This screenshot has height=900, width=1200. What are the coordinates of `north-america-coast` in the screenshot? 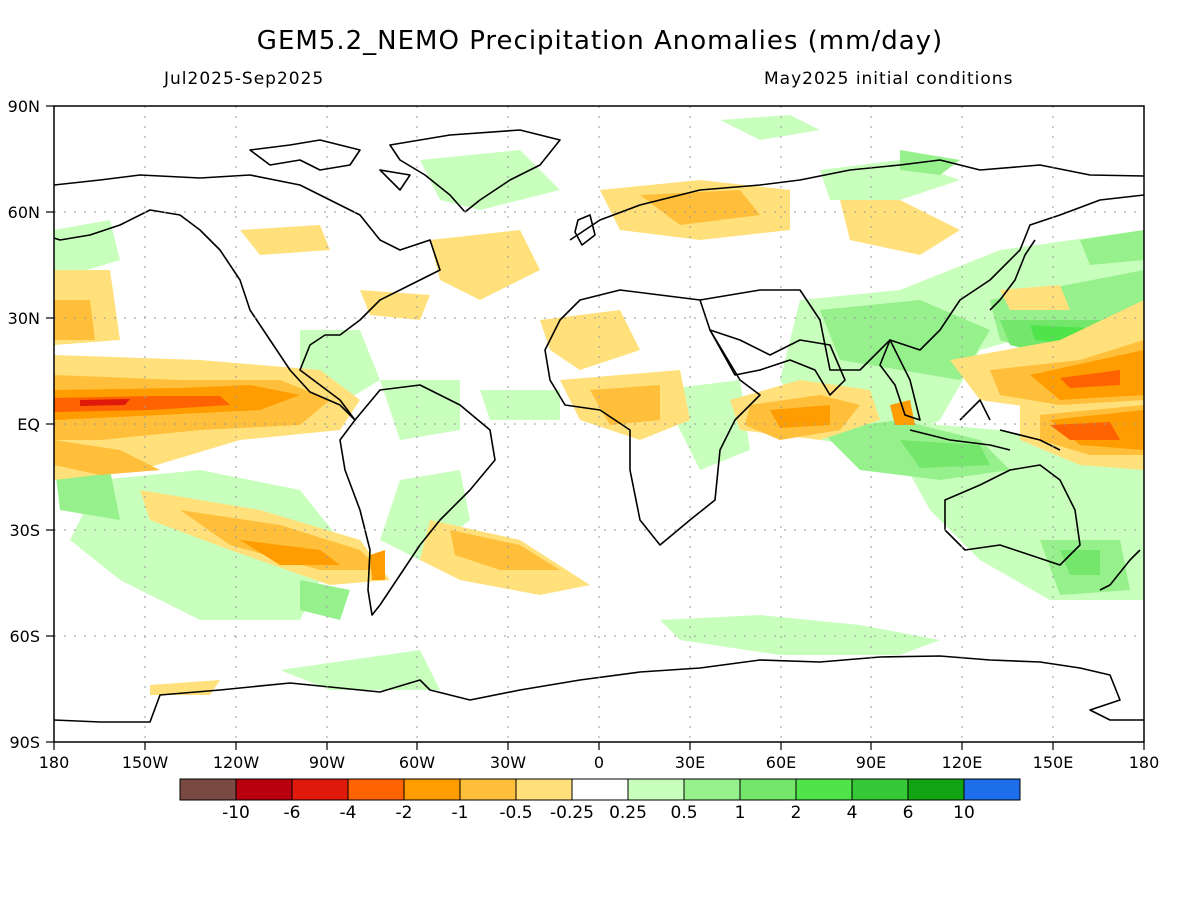 It's located at (247, 297).